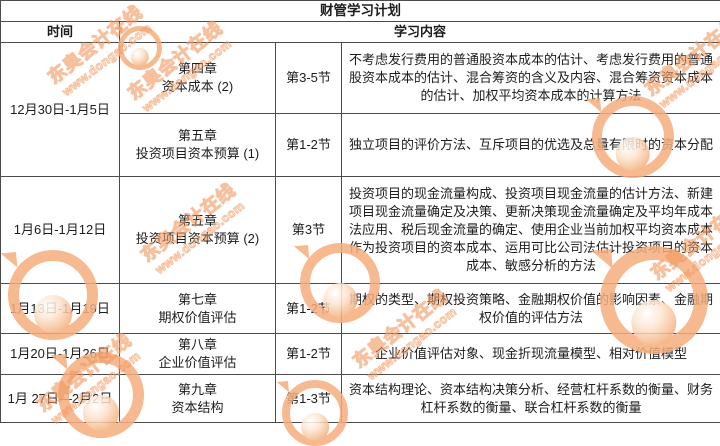  I want to click on chapter-cell: 第九章 资本结构, so click(198, 399).